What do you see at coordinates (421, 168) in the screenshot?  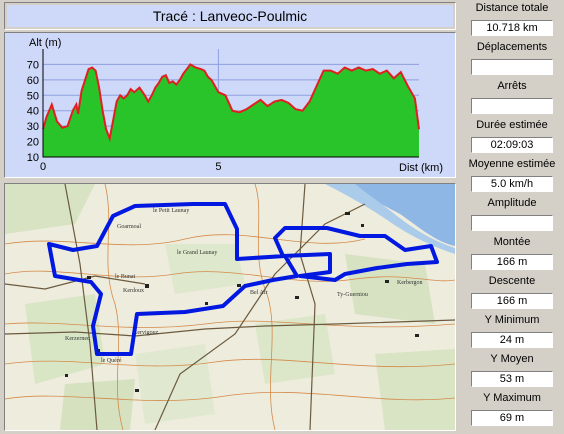 I see `x-axis-label: Dist (km)` at bounding box center [421, 168].